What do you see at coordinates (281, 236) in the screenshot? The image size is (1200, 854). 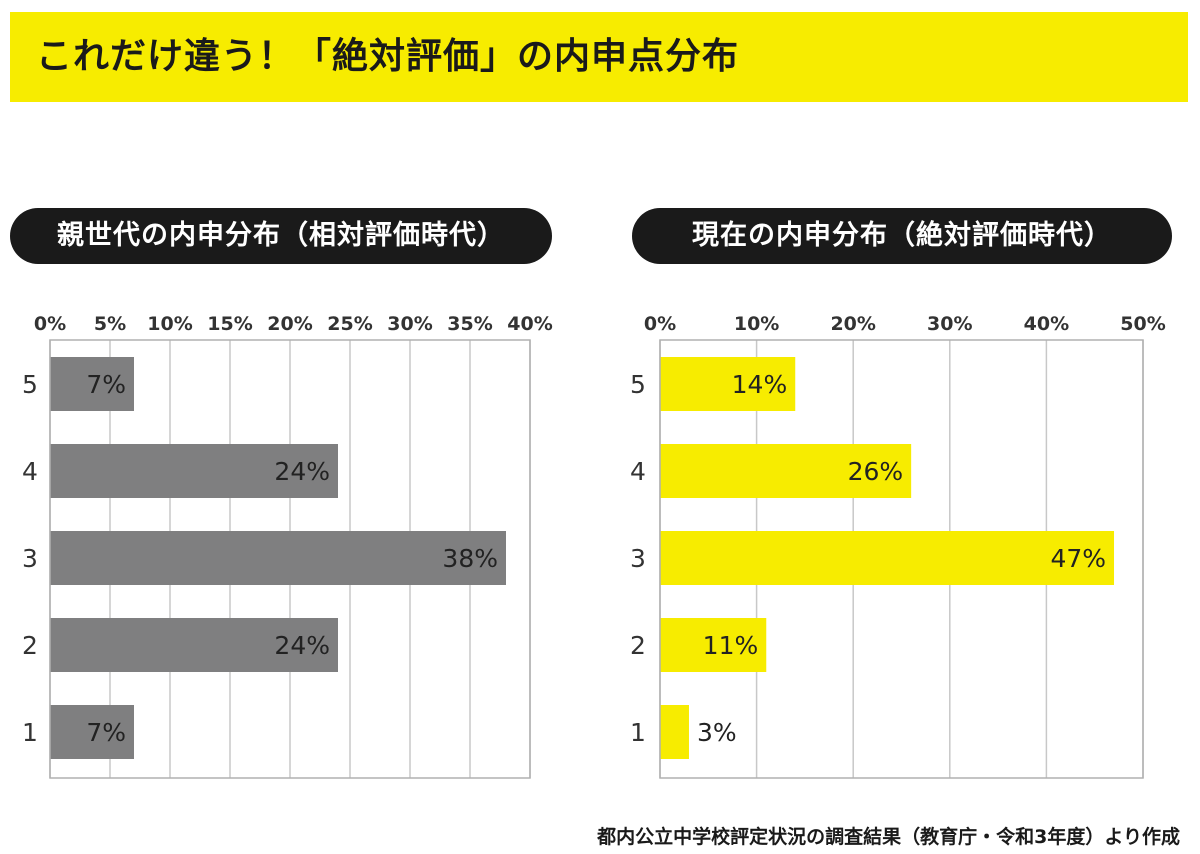 I see `left-chart-title: 親世代の内申分布（相対評価時代）` at bounding box center [281, 236].